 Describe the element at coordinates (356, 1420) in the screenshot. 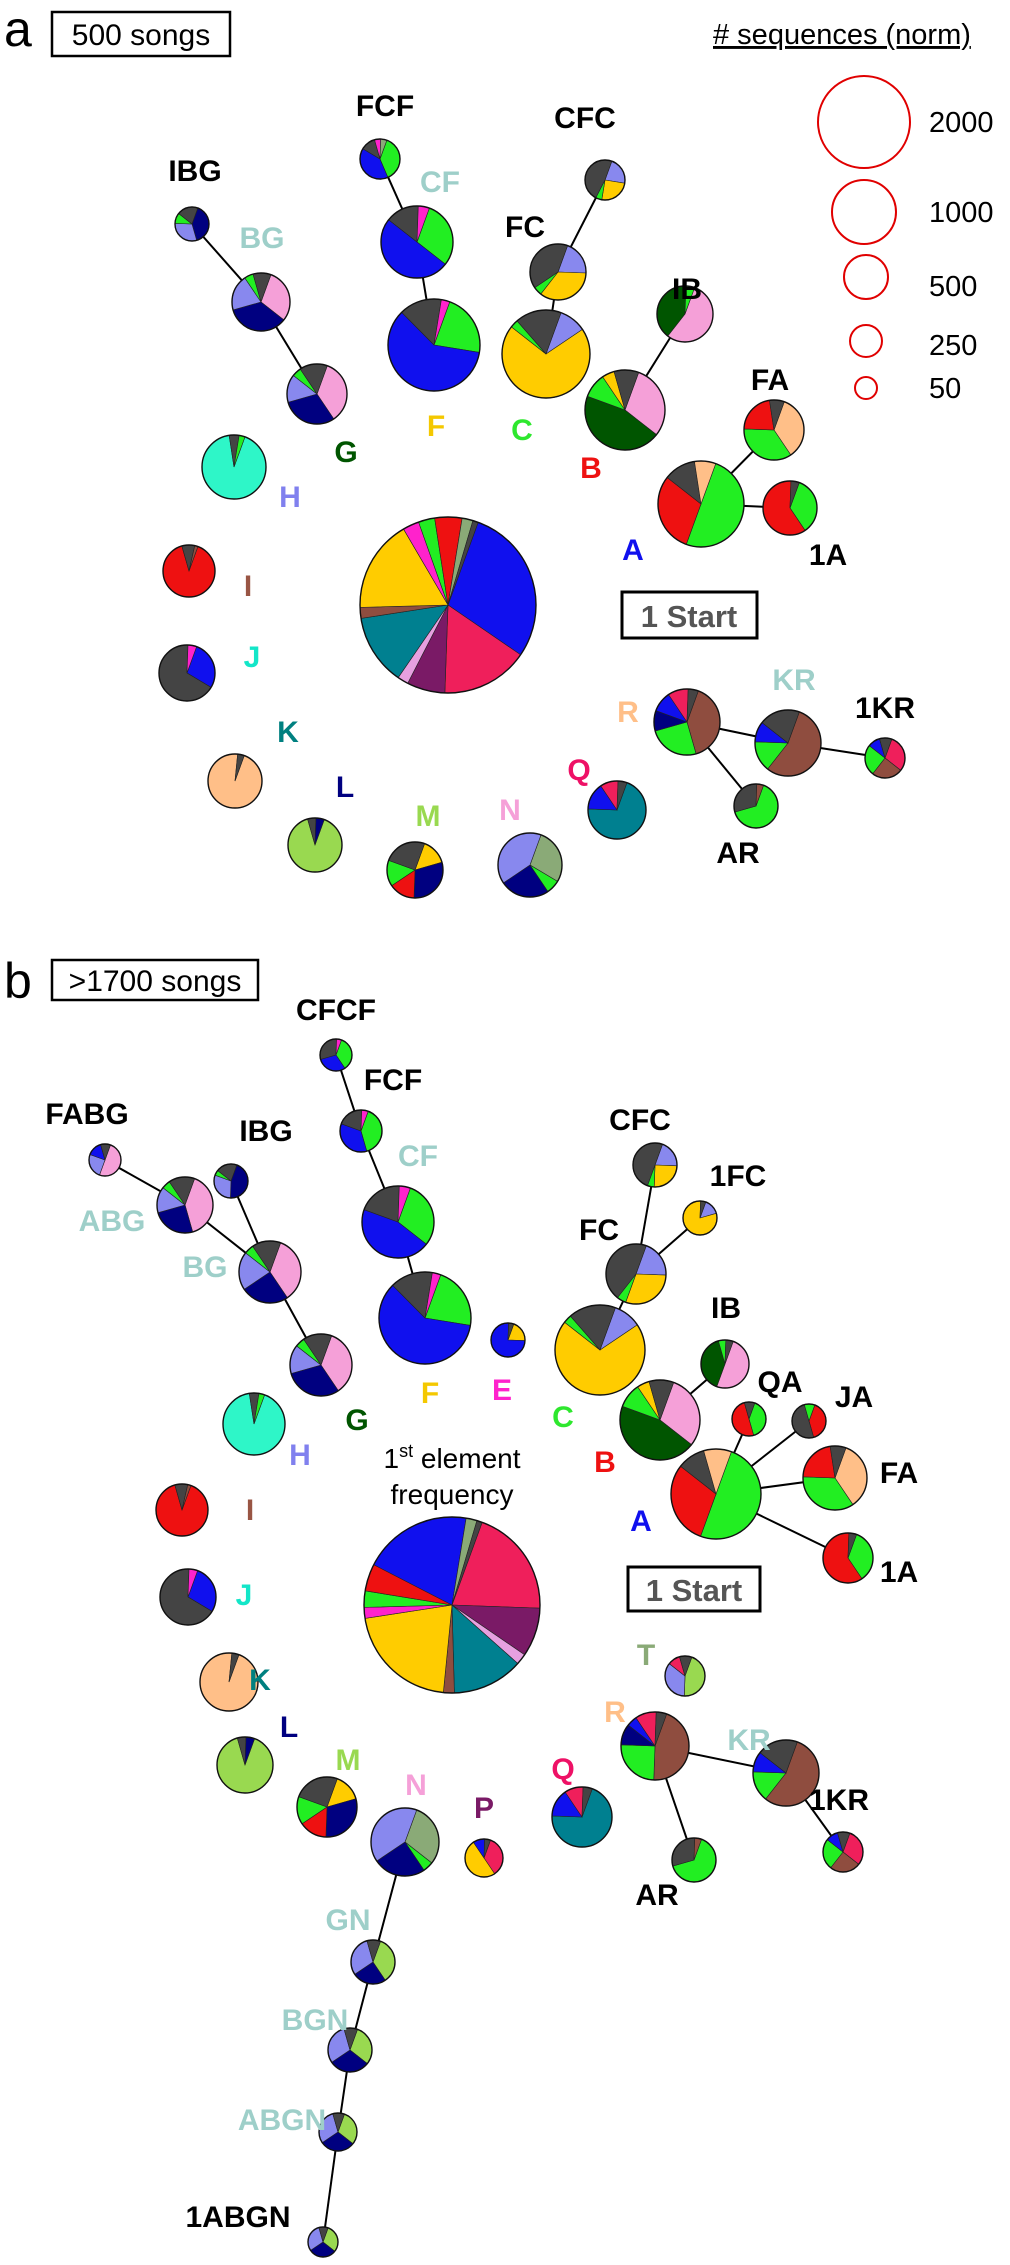

I see `b-label-g: G` at that location.